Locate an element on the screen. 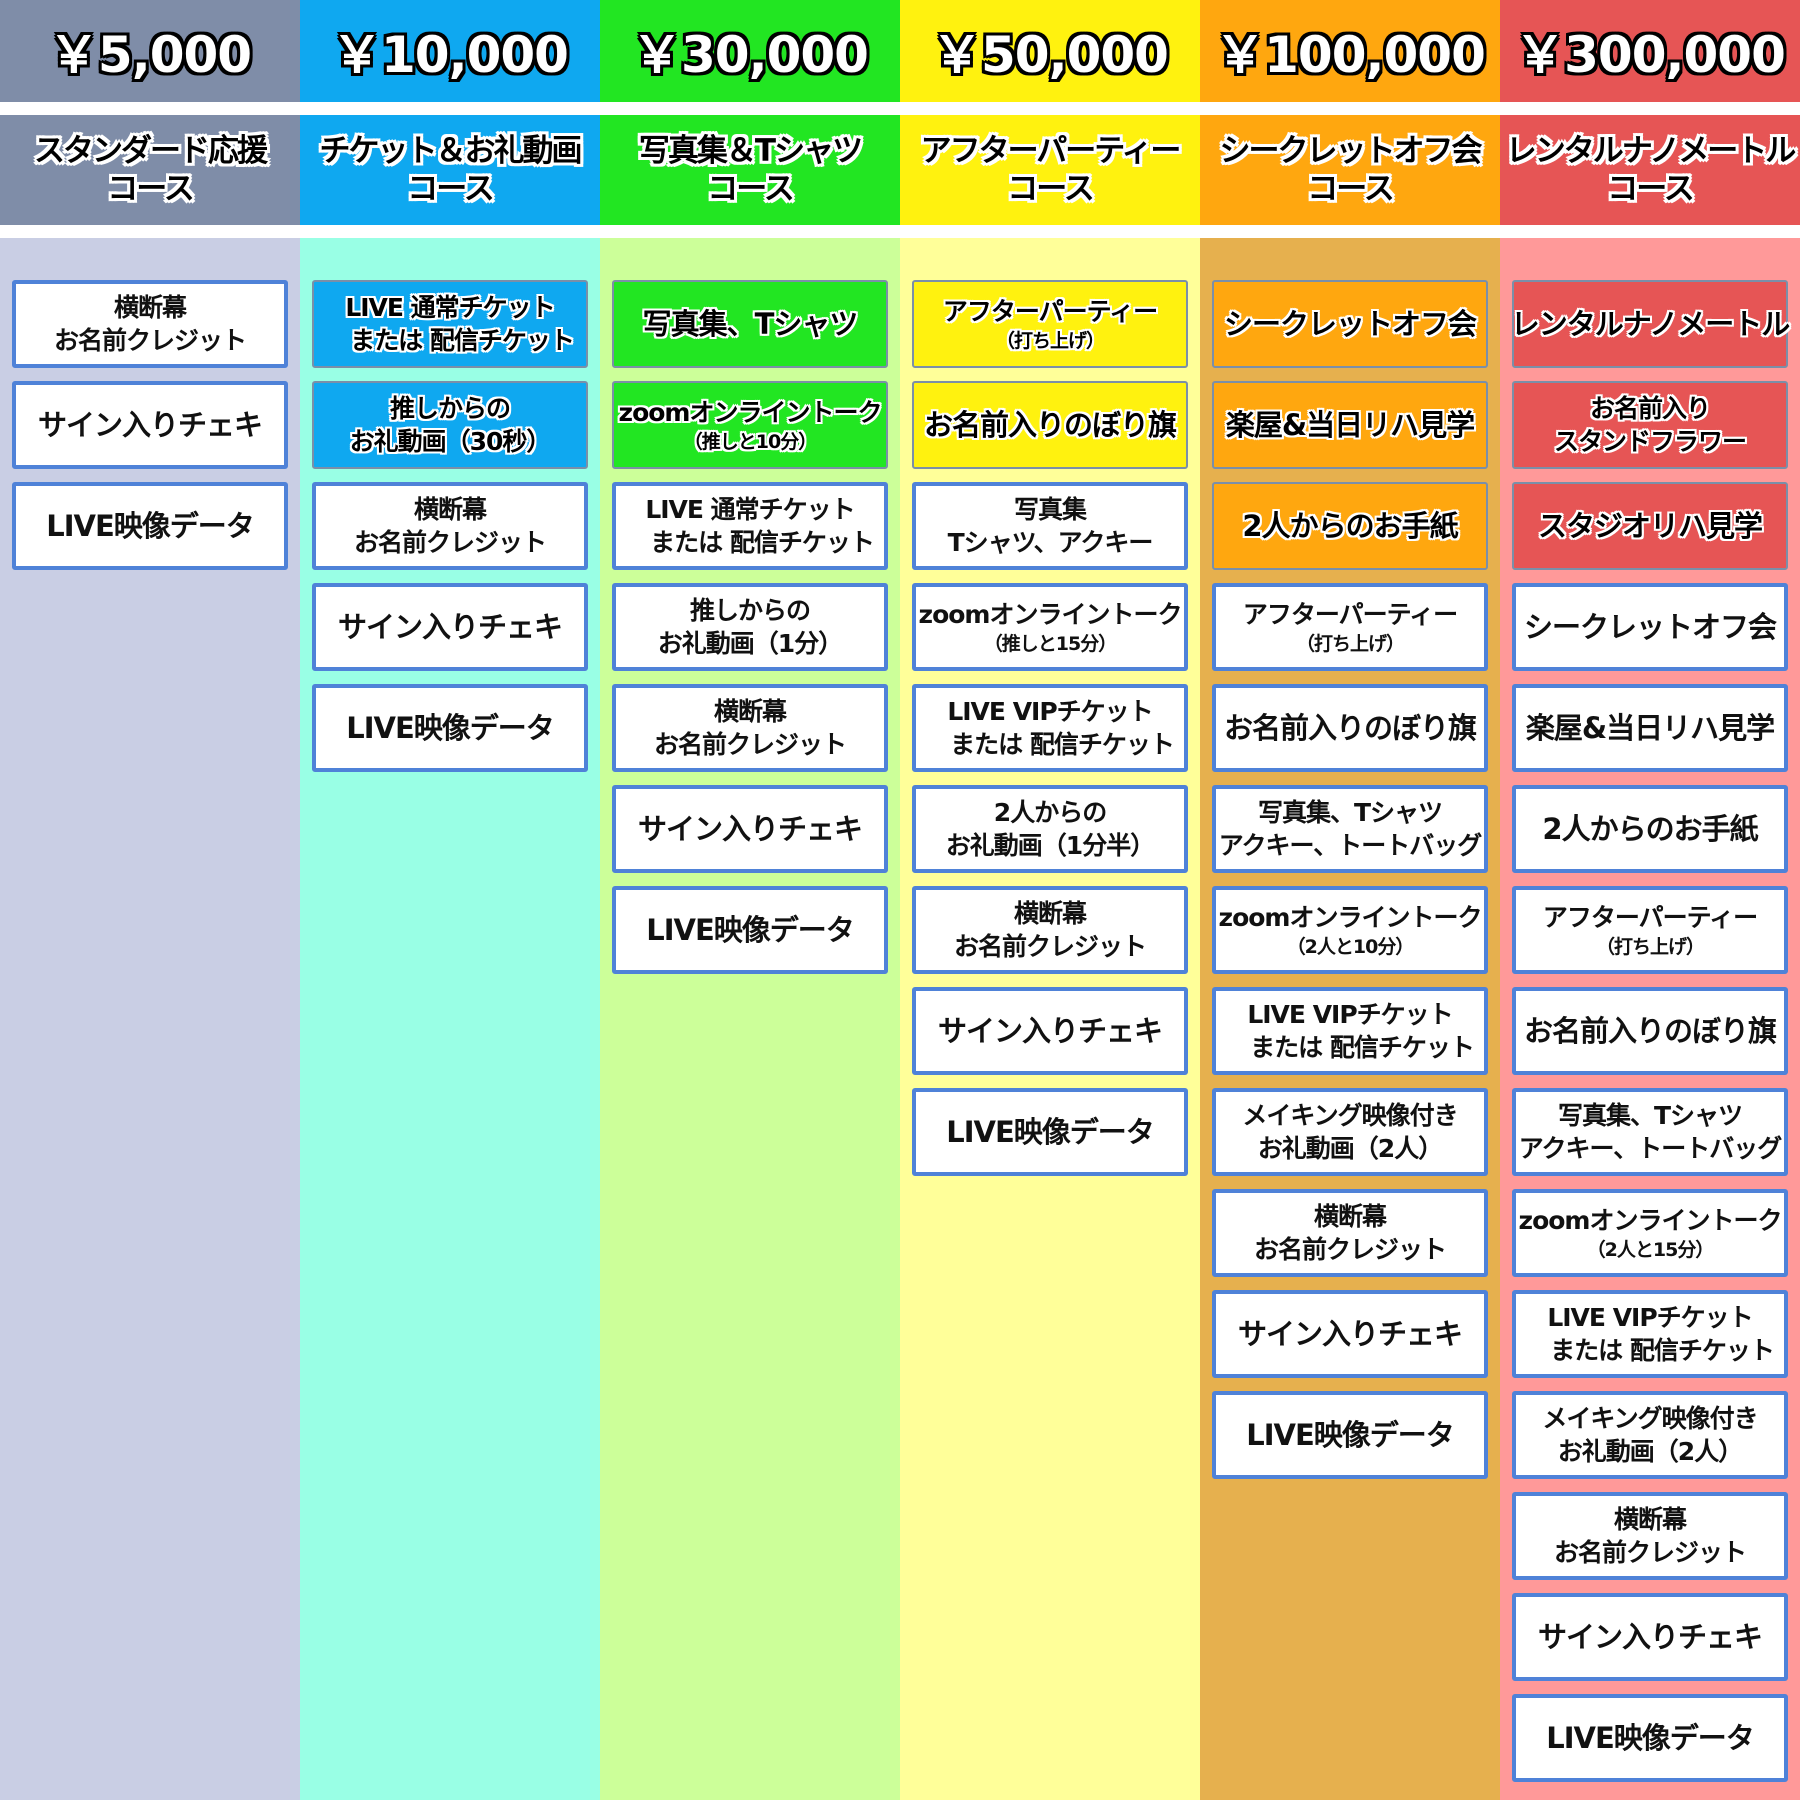 The width and height of the screenshot is (1800, 1800). reward-item-new: スタジオリハ見学 is located at coordinates (1650, 526).